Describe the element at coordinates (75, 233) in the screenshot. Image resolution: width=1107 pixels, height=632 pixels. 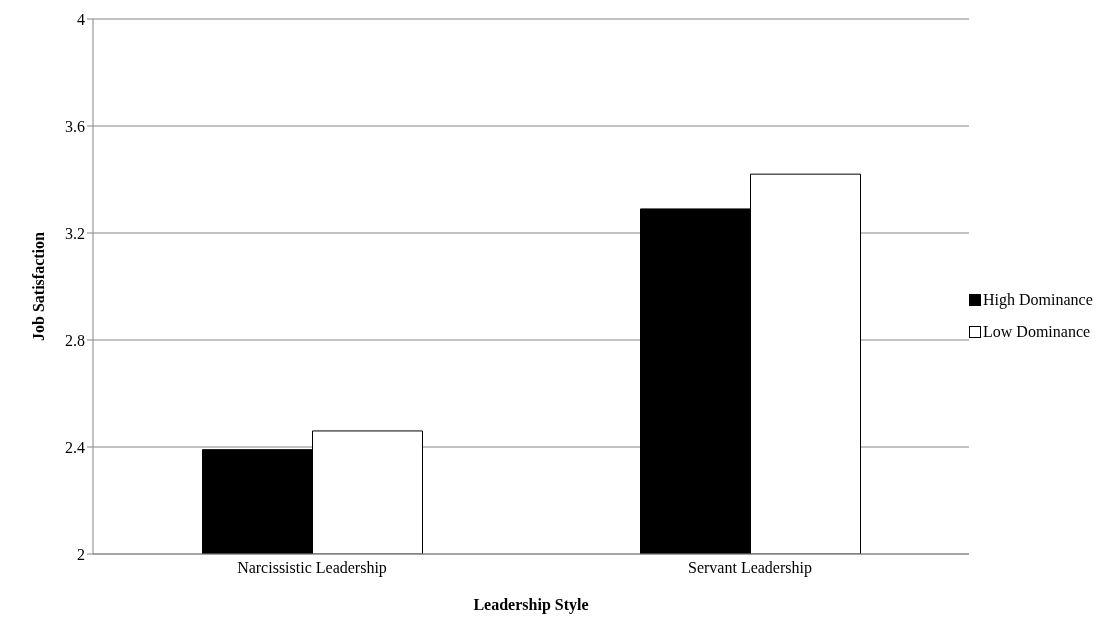
I see `y-tick-label: 3.2` at that location.